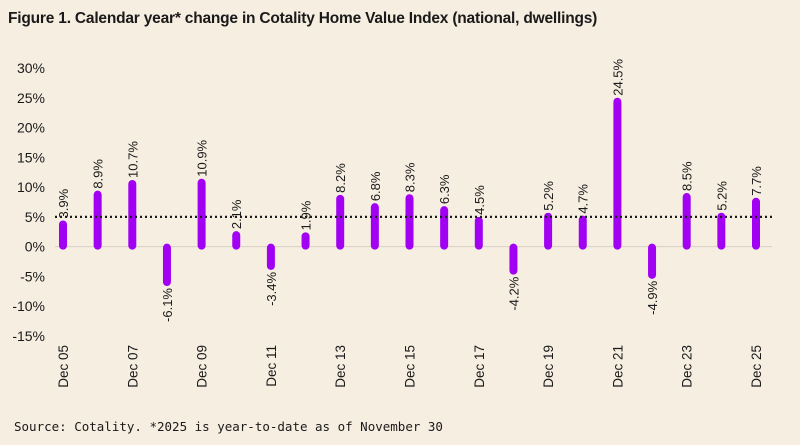 This screenshot has width=800, height=445. Describe the element at coordinates (236, 214) in the screenshot. I see `data-label: 2.1%` at that location.